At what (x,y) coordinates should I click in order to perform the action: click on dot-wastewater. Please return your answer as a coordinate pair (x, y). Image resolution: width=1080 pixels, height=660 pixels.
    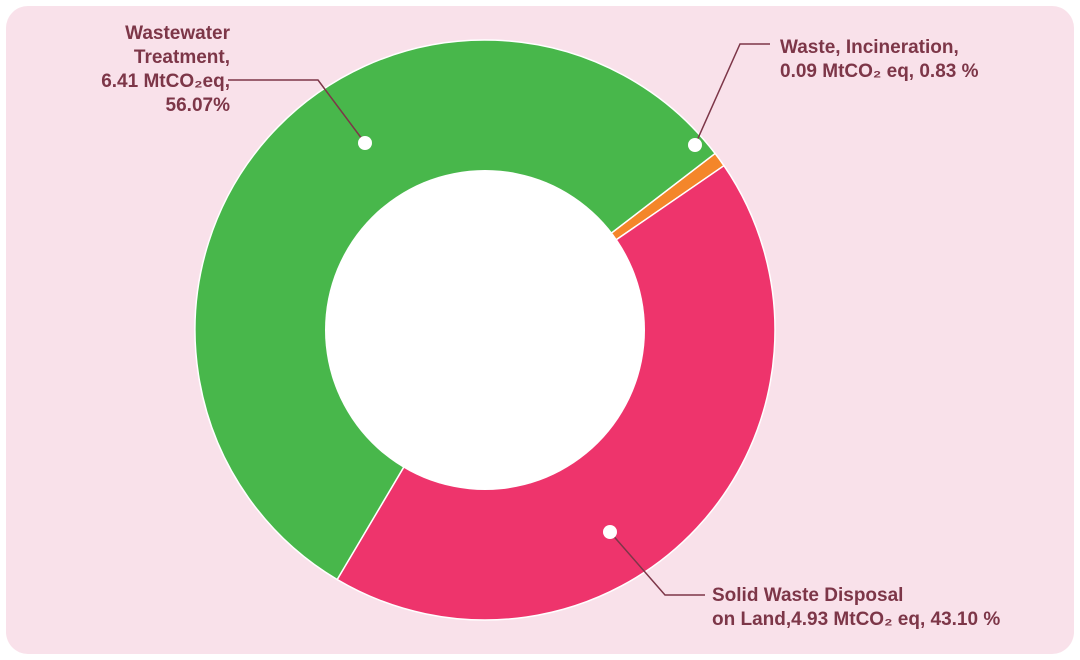
    Looking at the image, I should click on (365, 143).